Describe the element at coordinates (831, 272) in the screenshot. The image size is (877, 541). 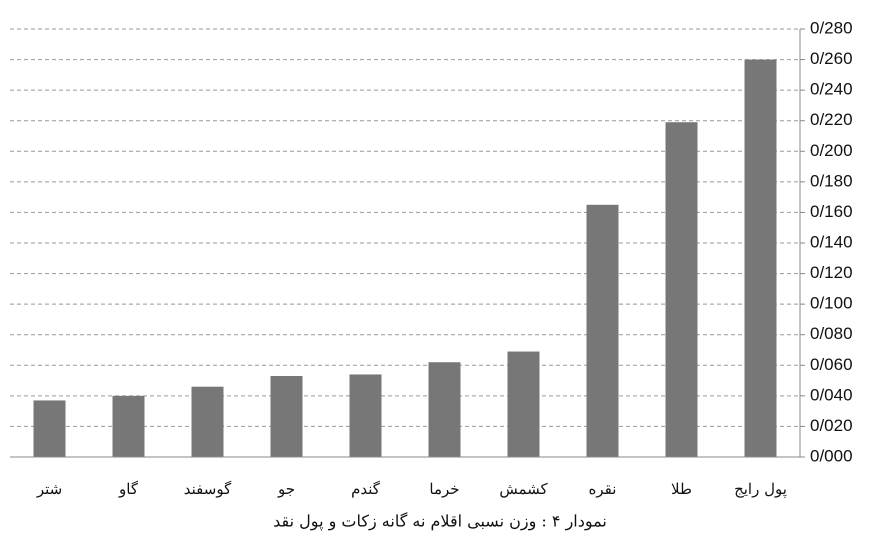
I see `y-tick-label: 0/120` at that location.